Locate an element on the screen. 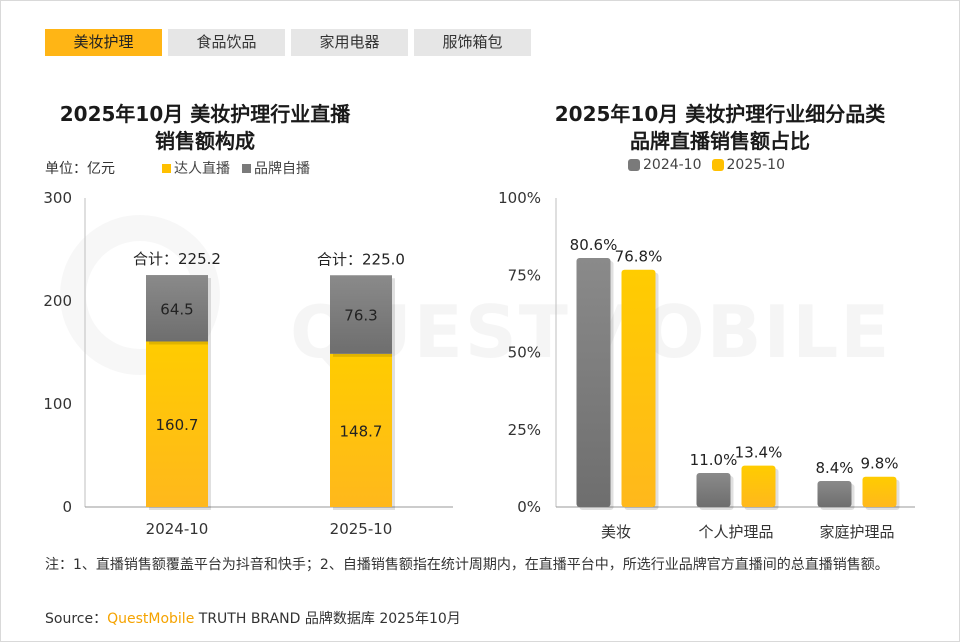 Image resolution: width=960 pixels, height=642 pixels. left-chart-title-line1: 2025年10月 美妆护理行业直播 is located at coordinates (205, 114).